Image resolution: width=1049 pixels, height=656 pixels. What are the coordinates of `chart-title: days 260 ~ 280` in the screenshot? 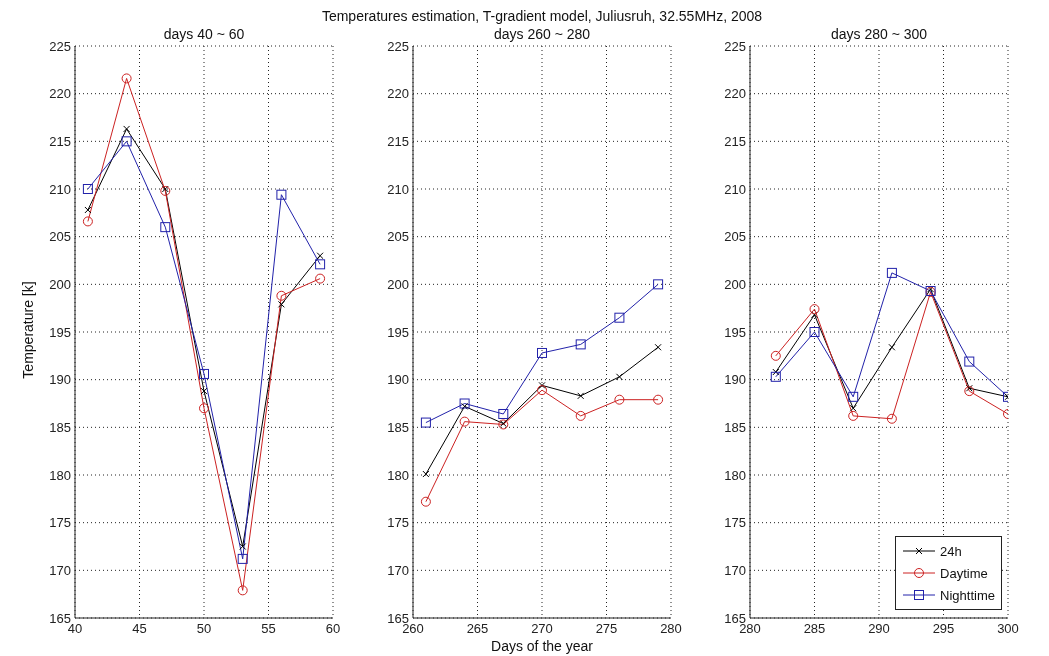 It's located at (542, 34).